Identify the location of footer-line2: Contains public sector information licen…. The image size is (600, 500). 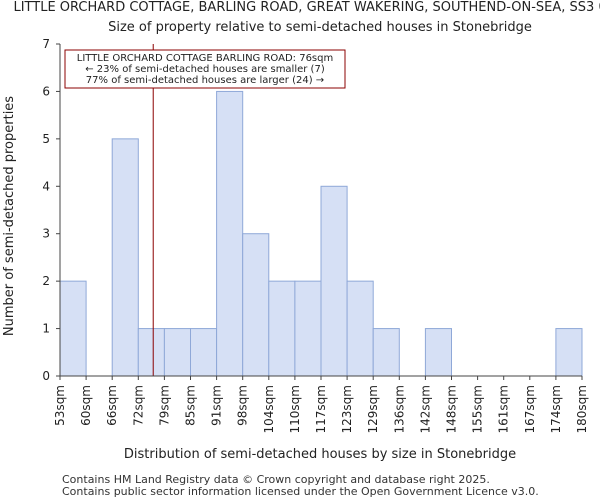
(300, 491).